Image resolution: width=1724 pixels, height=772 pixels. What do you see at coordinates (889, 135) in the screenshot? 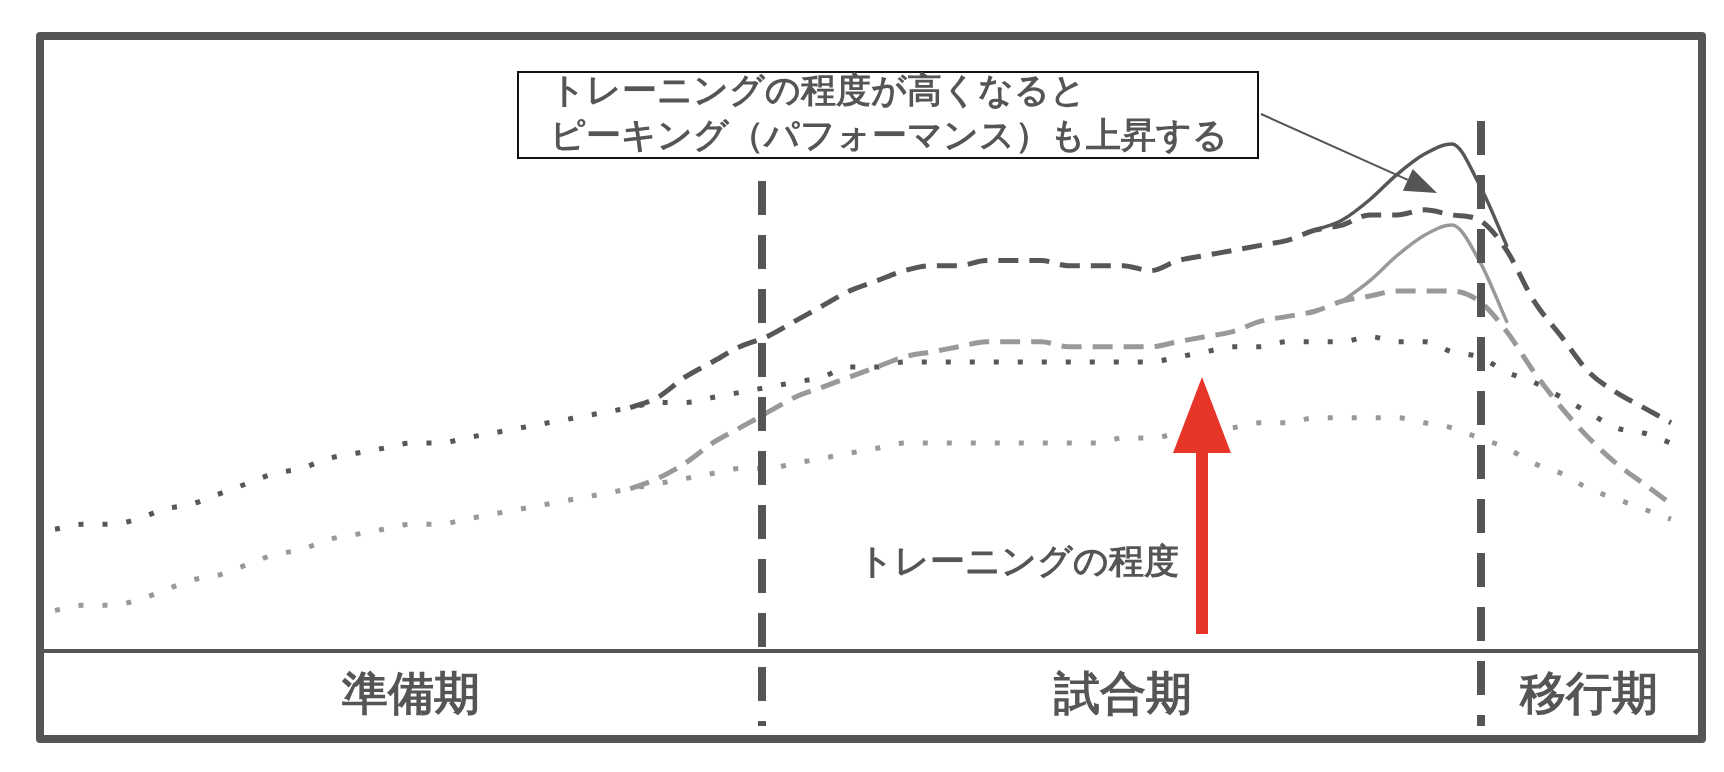
I see `annotation: ピーキング（パフォーマンス）も上昇する` at bounding box center [889, 135].